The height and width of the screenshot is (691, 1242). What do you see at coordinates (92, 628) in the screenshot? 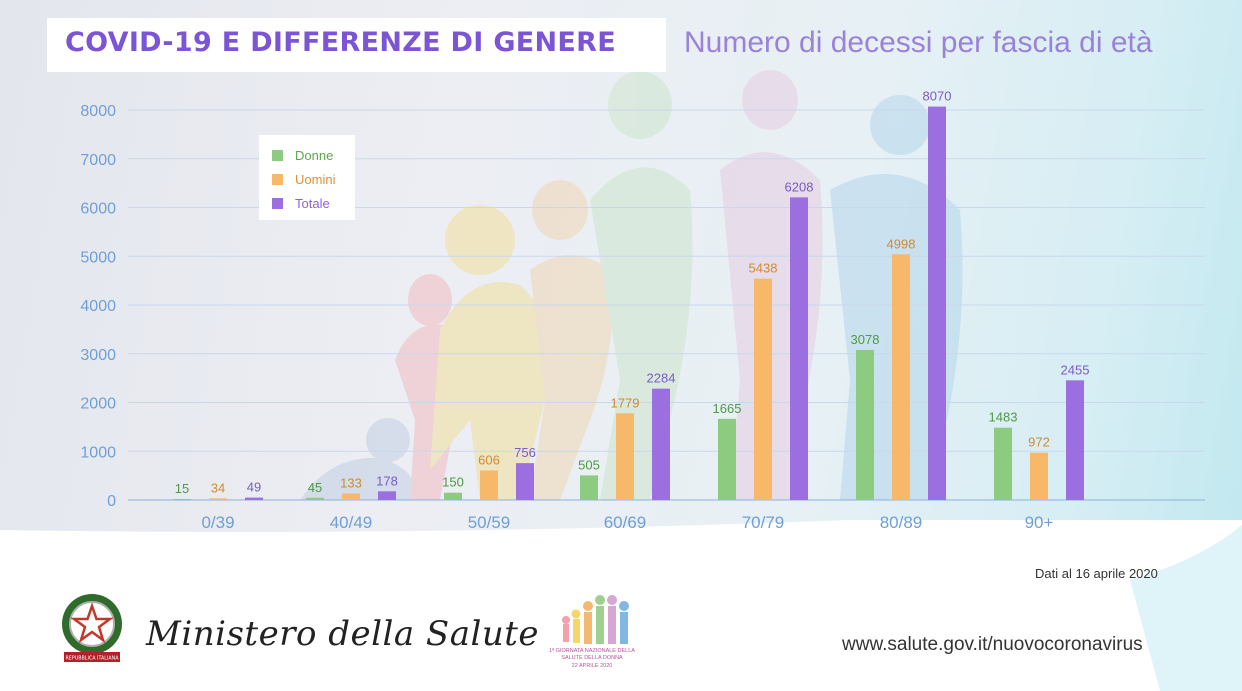
I see `italian-republic-emblem-icon: REPUBBLICA ITALIANA` at bounding box center [92, 628].